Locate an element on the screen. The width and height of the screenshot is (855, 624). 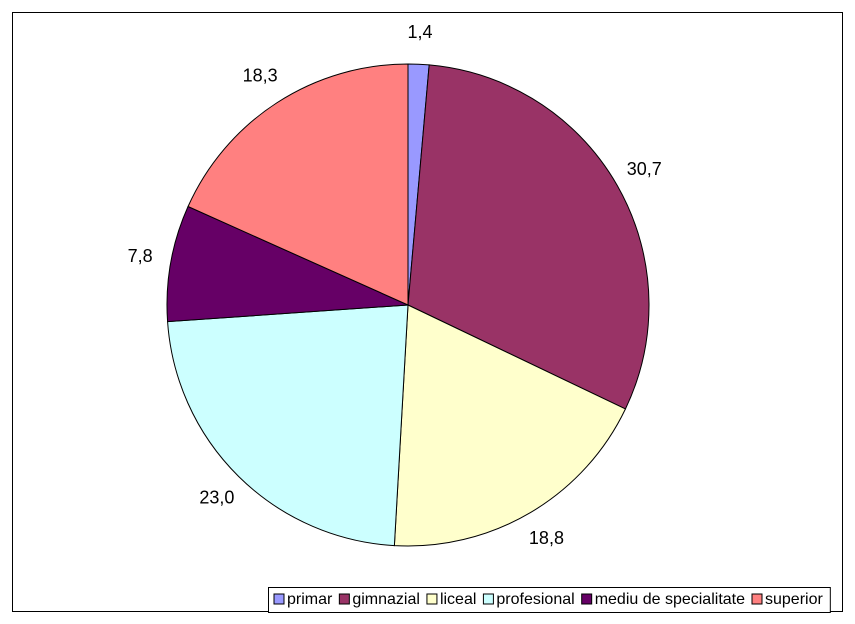
data-label: 18,8 is located at coordinates (546, 538).